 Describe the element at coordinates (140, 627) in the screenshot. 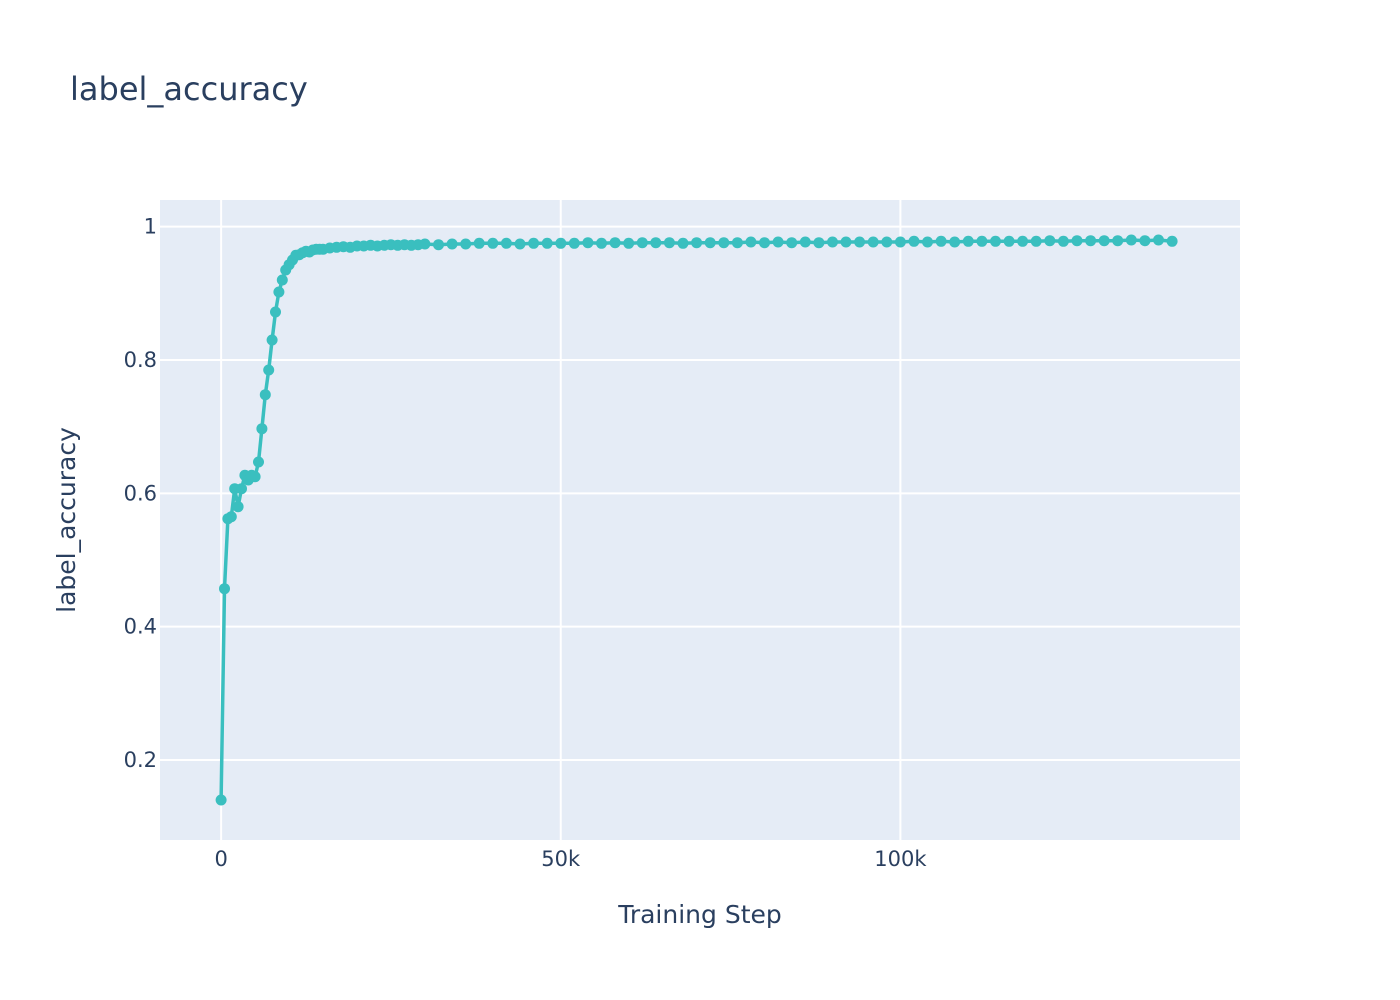

I see `y-tick-label: 0.4` at that location.